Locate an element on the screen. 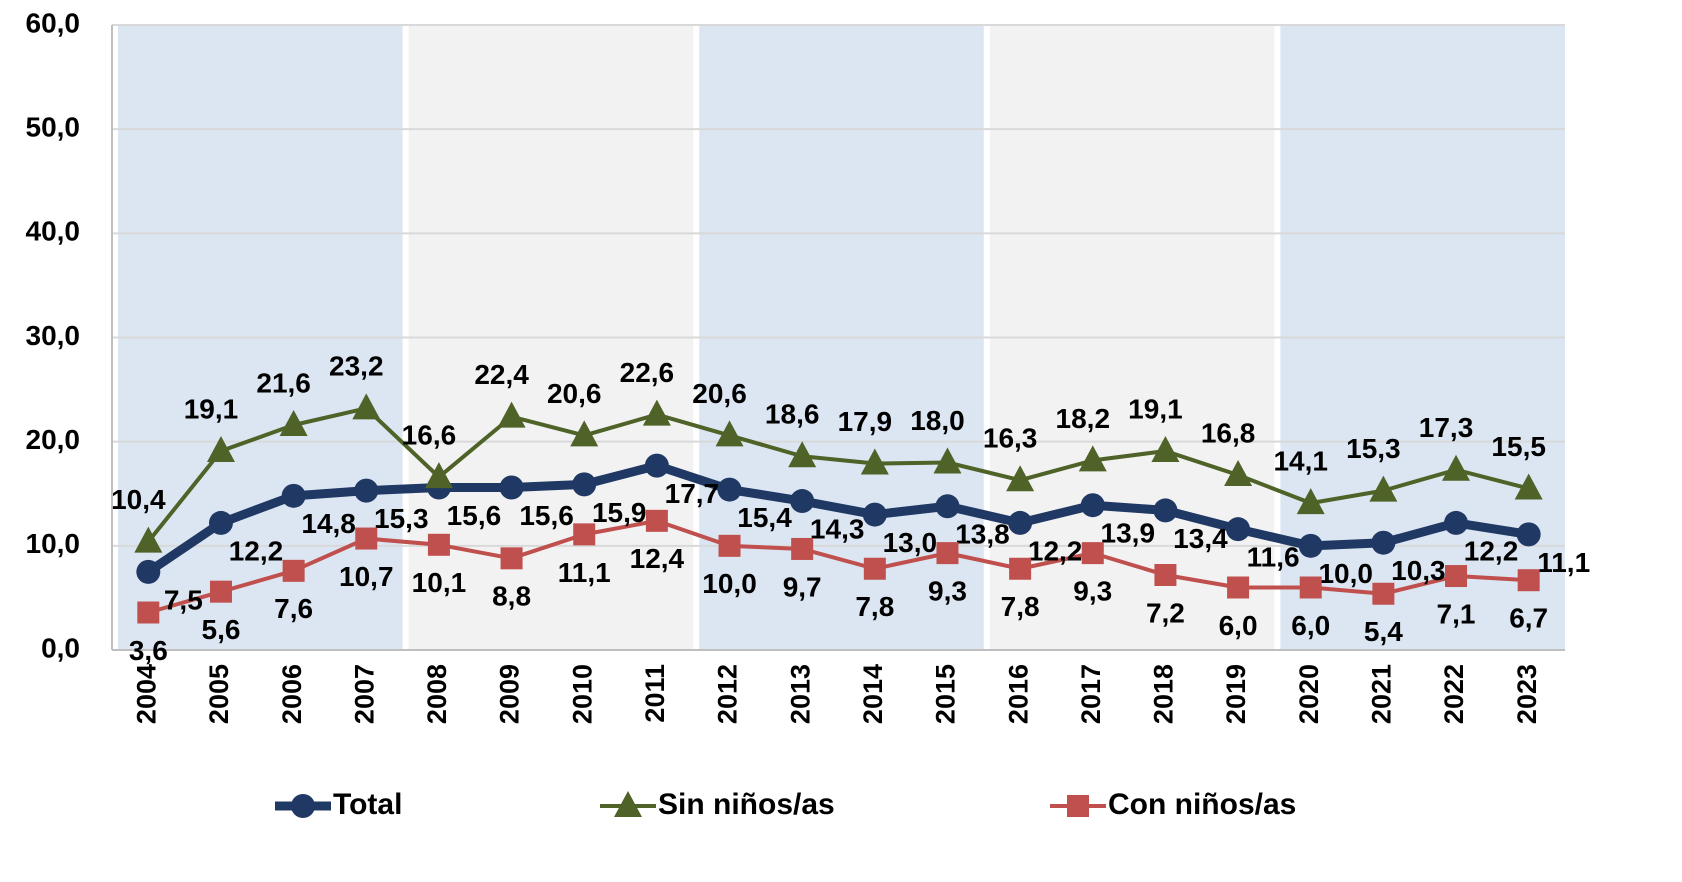 This screenshot has height=882, width=1682. x-tick-label: 2006 is located at coordinates (292, 694).